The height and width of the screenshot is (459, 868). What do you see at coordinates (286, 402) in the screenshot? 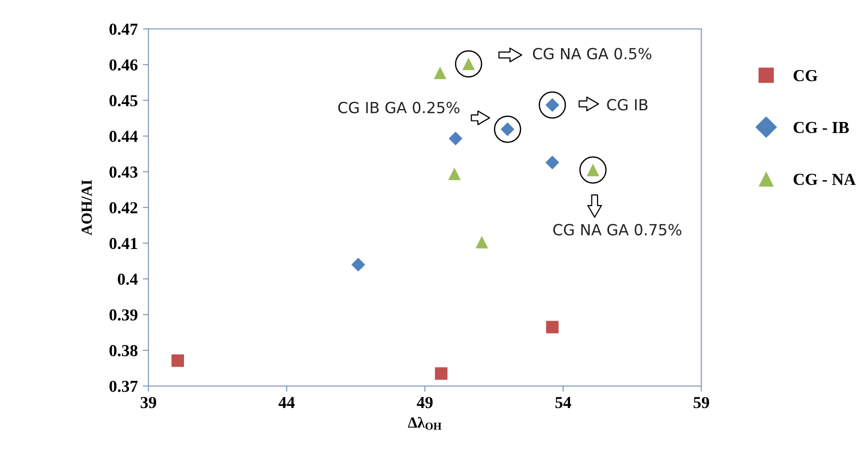
I see `x-tick-label: 44` at bounding box center [286, 402].